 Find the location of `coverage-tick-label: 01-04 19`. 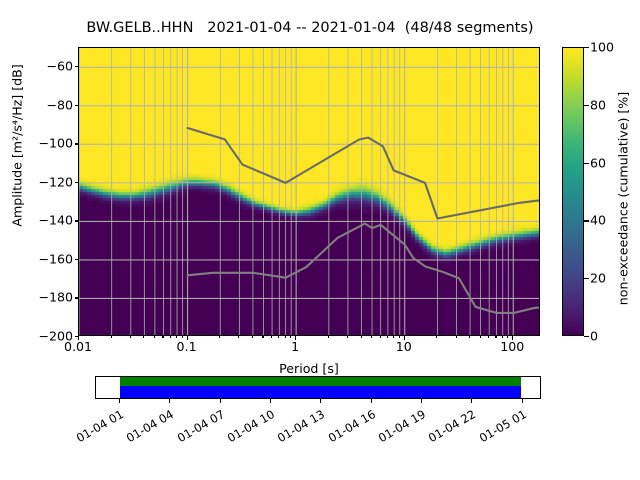

coverage-tick-label: 01-04 19 is located at coordinates (402, 426).